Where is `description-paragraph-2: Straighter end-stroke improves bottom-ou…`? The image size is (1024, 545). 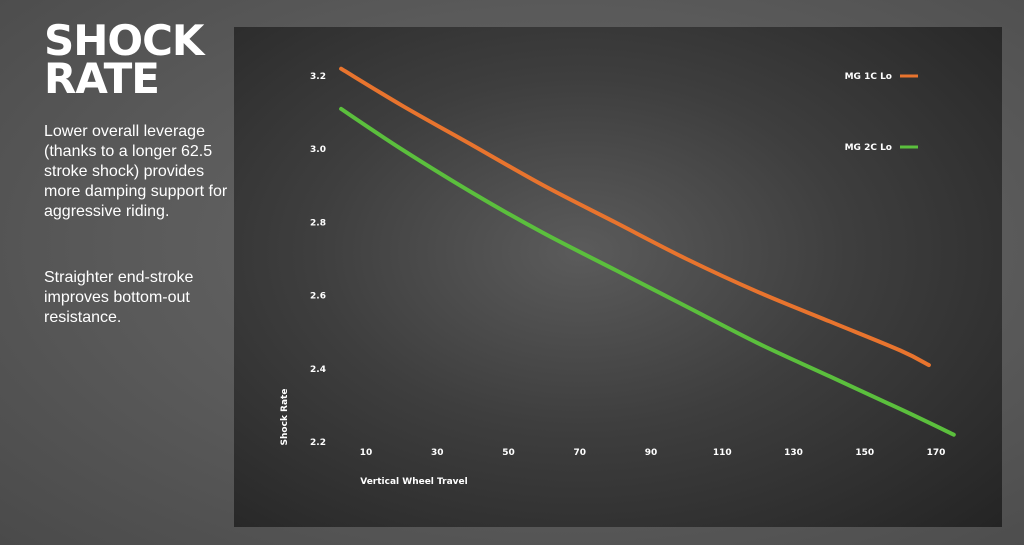
description-paragraph-2: Straighter end-stroke improves bottom-ou… is located at coordinates (119, 297).